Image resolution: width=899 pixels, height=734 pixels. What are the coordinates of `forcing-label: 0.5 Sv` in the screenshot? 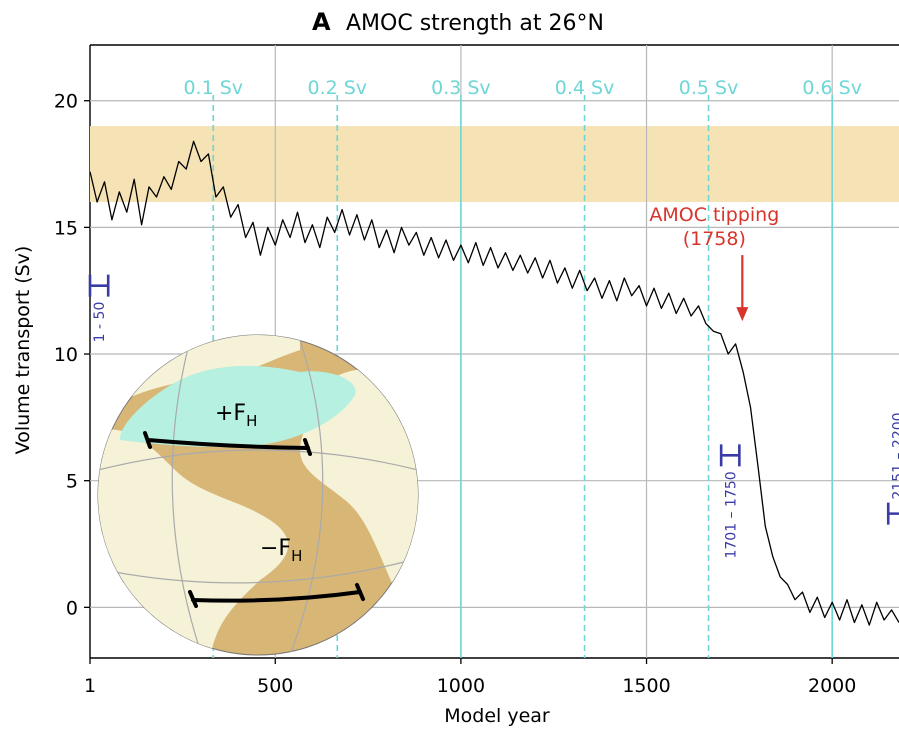 It's located at (709, 88).